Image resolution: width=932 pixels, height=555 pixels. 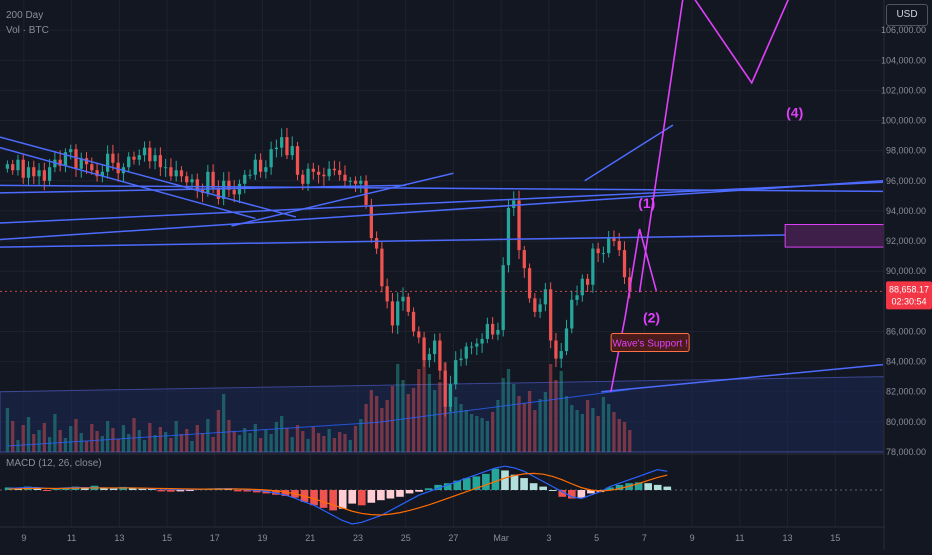 I want to click on time-tick-label: 9, so click(x=692, y=538).